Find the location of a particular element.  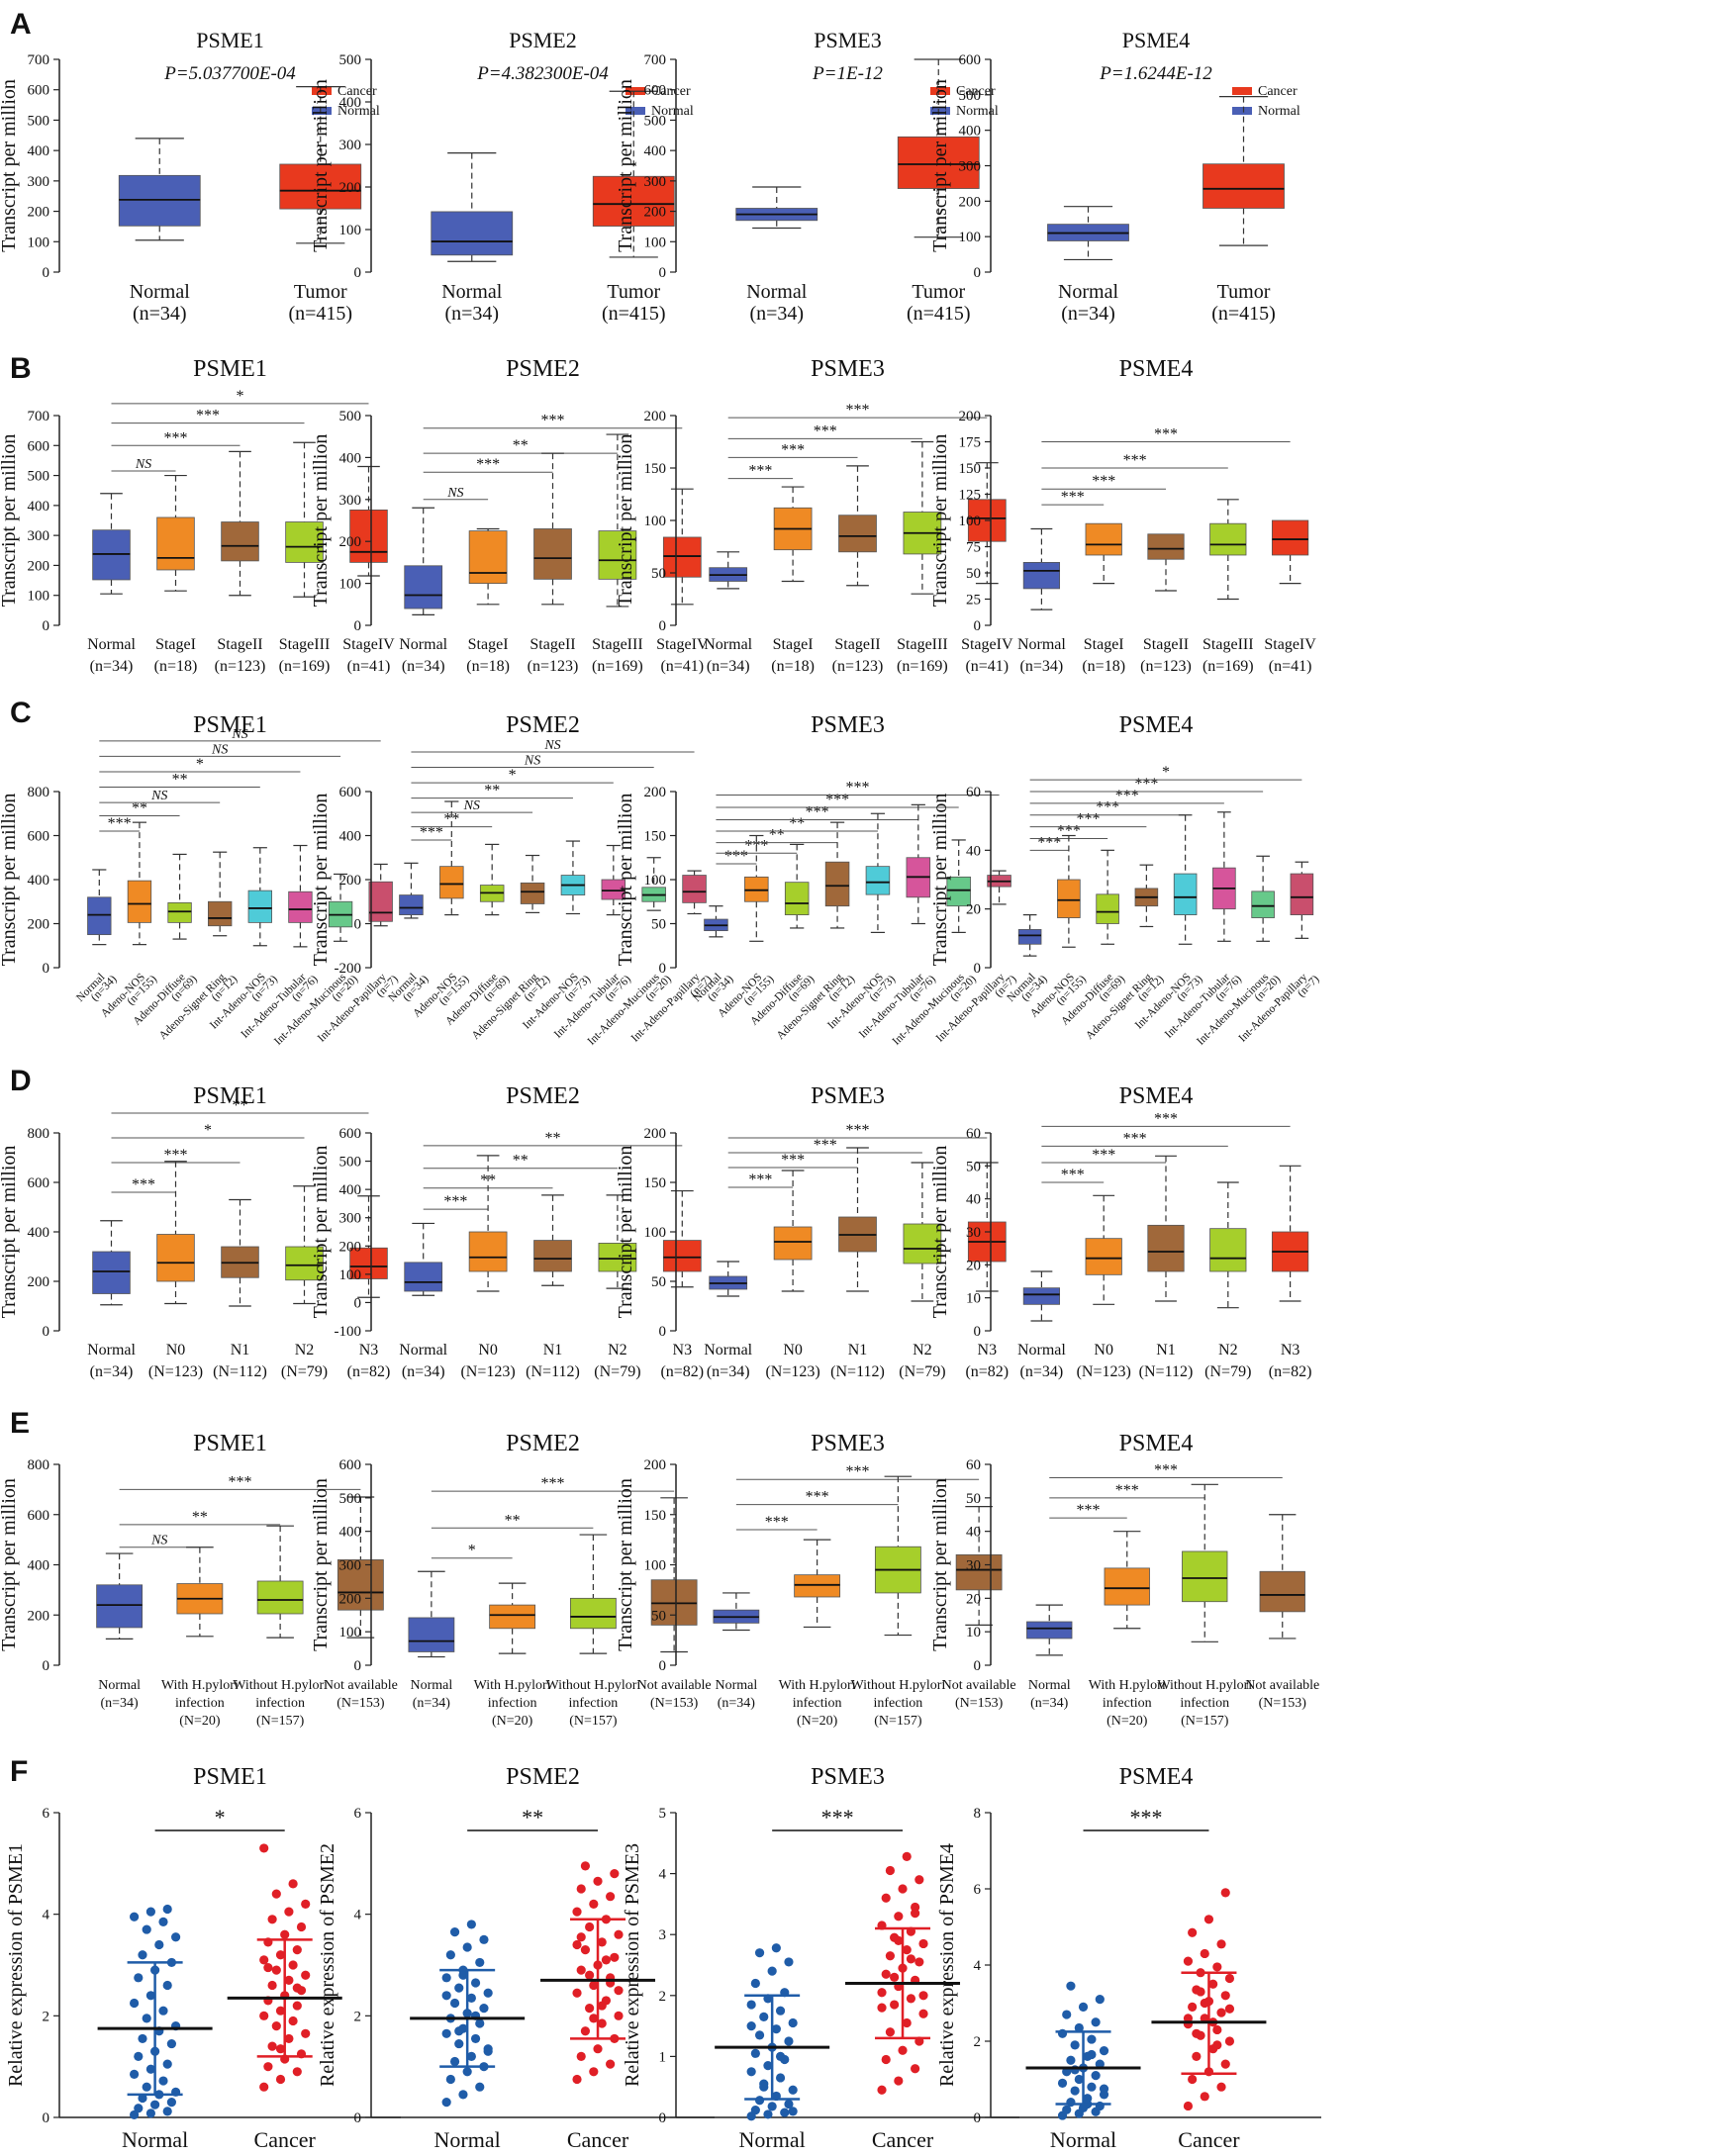

b-psme4-y-tick-label: 125 is located at coordinates (970, 496).